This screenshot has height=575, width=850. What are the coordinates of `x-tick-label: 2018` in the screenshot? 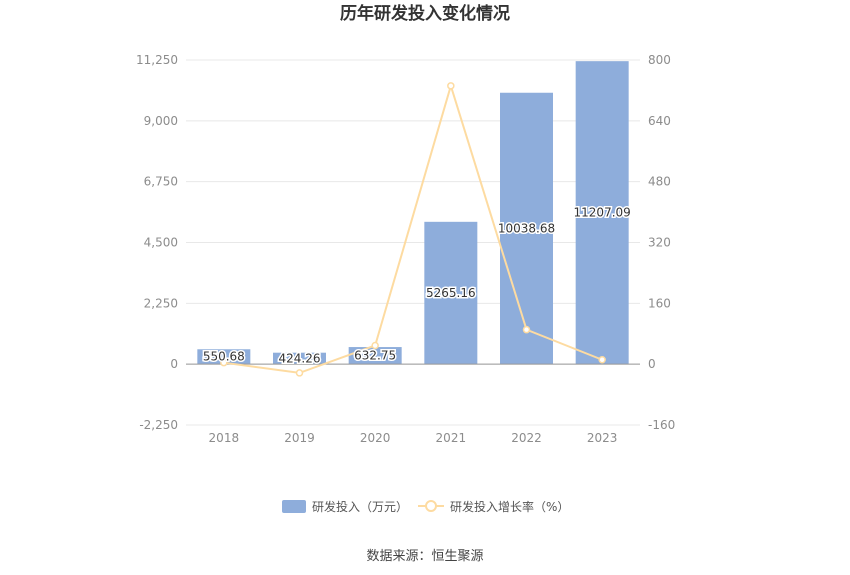 It's located at (224, 438).